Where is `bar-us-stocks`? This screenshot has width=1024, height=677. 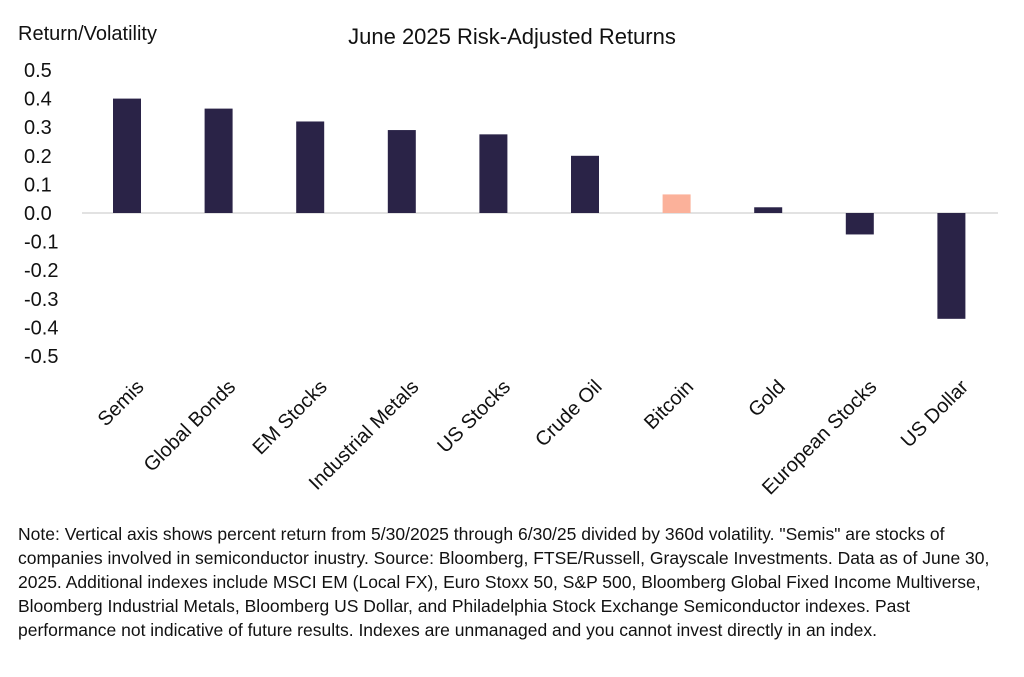 bar-us-stocks is located at coordinates (493, 173).